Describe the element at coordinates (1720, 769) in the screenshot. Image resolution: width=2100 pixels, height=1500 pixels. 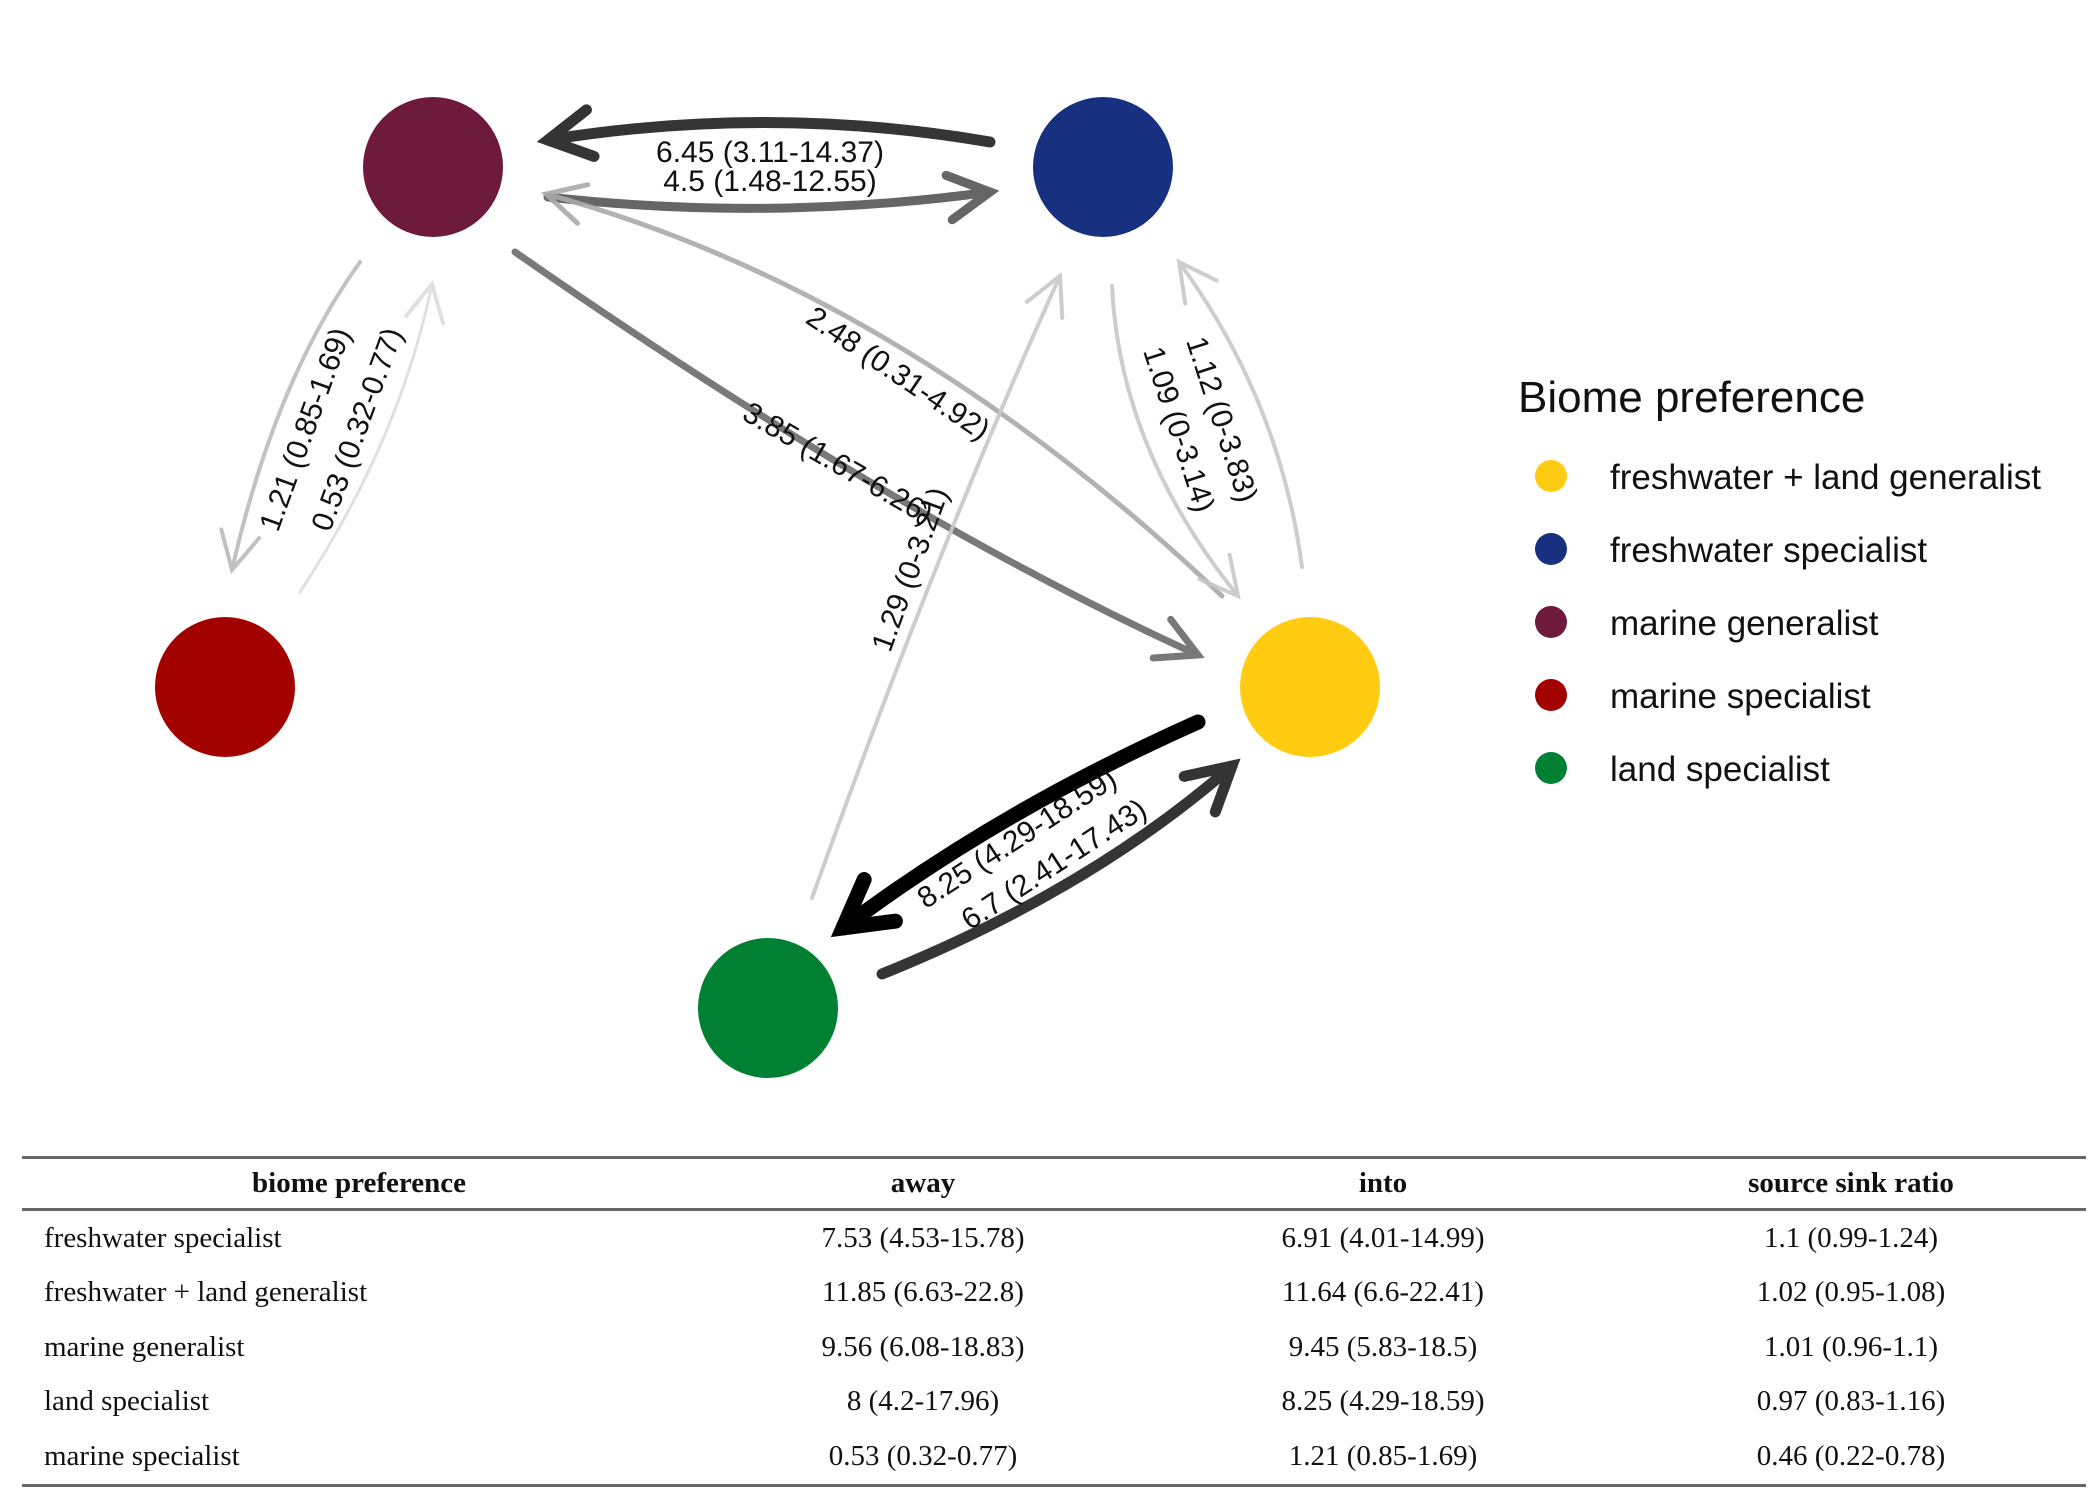
I see `legend-label: land specialist` at that location.